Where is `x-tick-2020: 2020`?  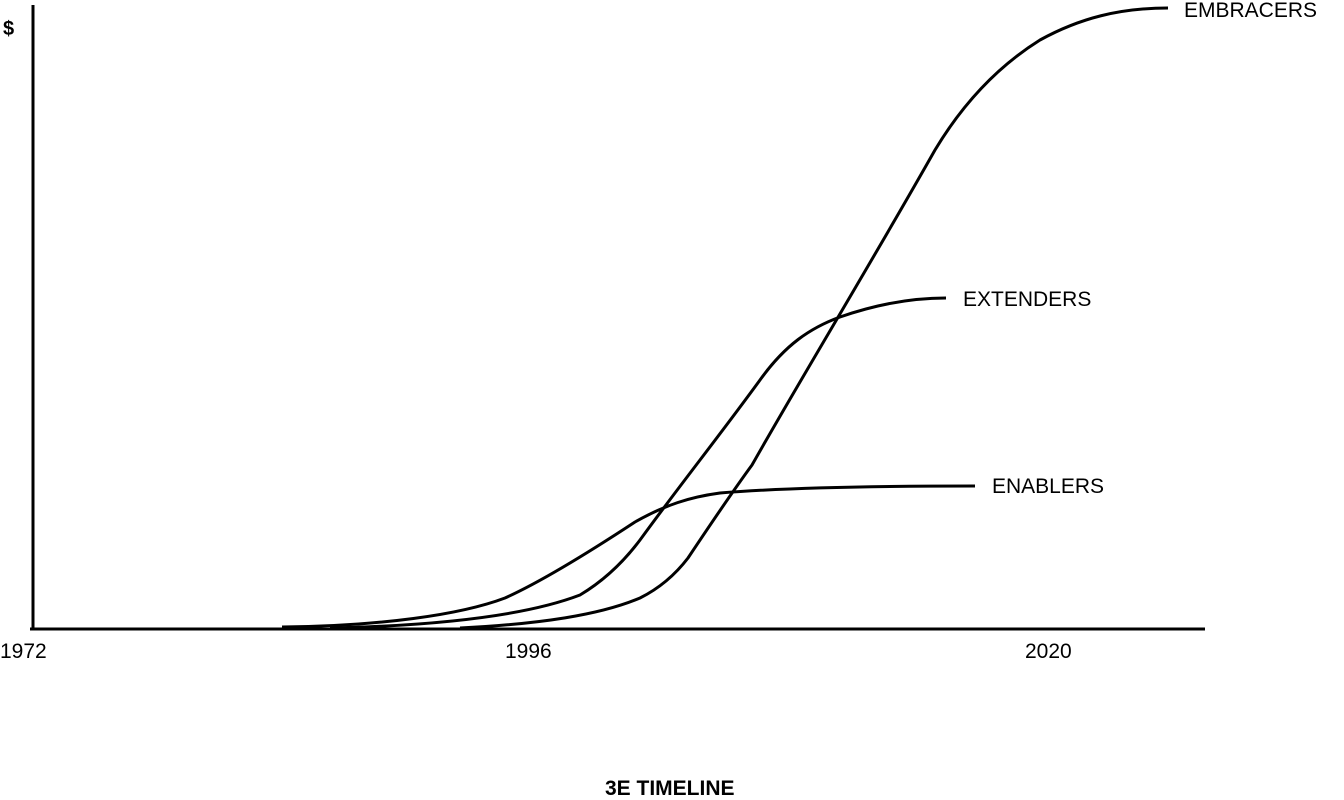 x-tick-2020: 2020 is located at coordinates (1048, 651).